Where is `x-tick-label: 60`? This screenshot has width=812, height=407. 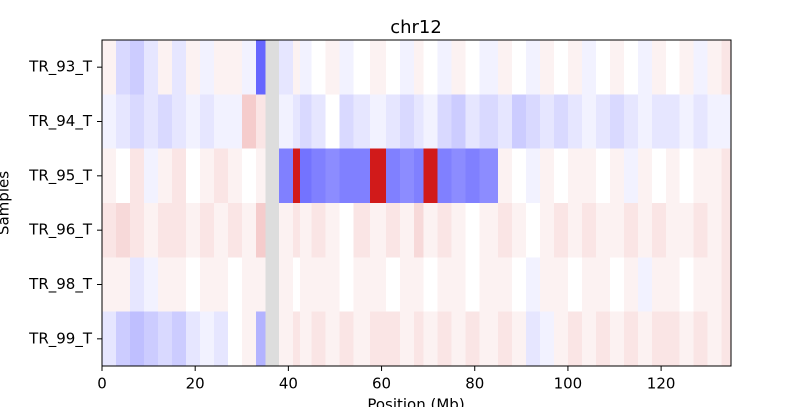 x-tick-label: 60 is located at coordinates (381, 384).